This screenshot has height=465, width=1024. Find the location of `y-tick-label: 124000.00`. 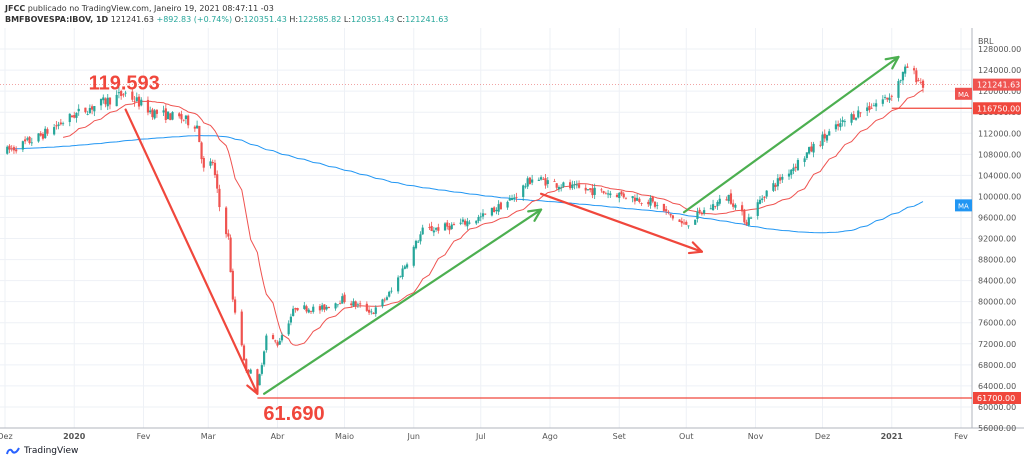

y-tick-label: 124000.00 is located at coordinates (999, 70).